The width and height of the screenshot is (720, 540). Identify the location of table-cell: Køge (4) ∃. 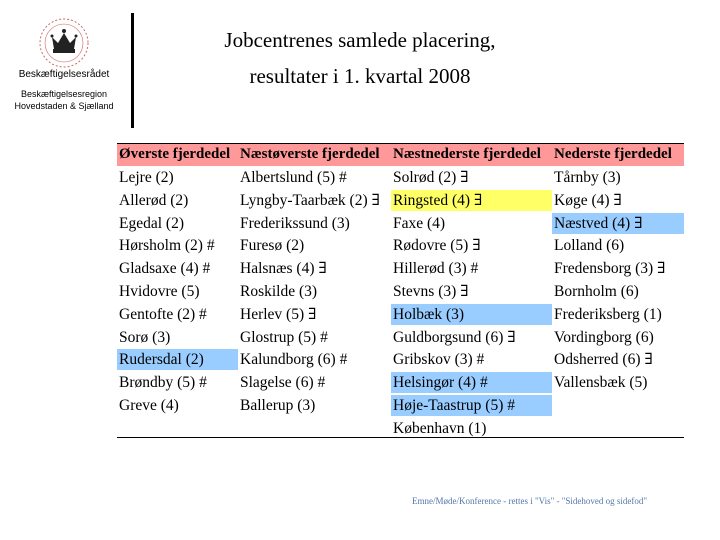
(588, 200).